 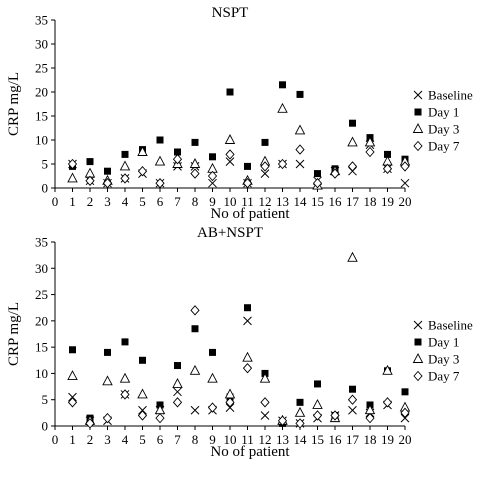 What do you see at coordinates (142, 439) in the screenshot?
I see `x-tick-label: 5` at bounding box center [142, 439].